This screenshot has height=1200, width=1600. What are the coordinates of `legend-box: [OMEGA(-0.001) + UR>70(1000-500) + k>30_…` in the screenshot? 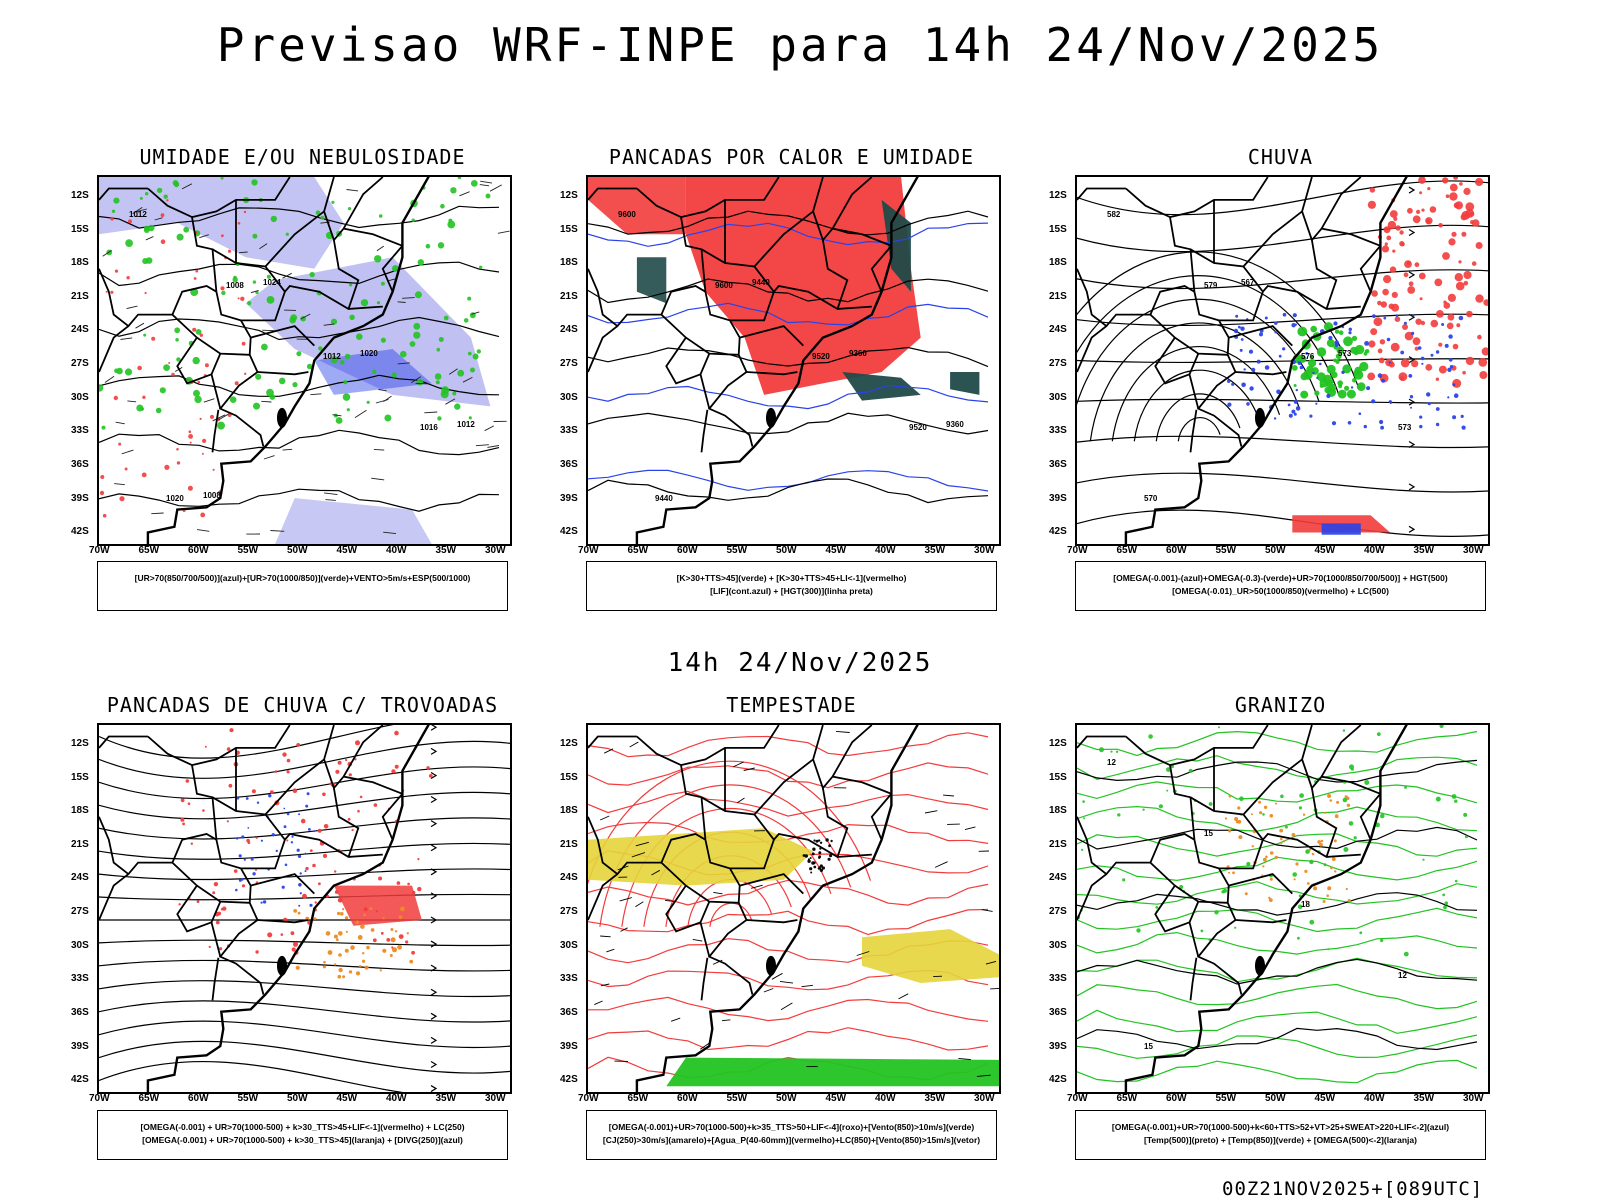 It's located at (302, 1135).